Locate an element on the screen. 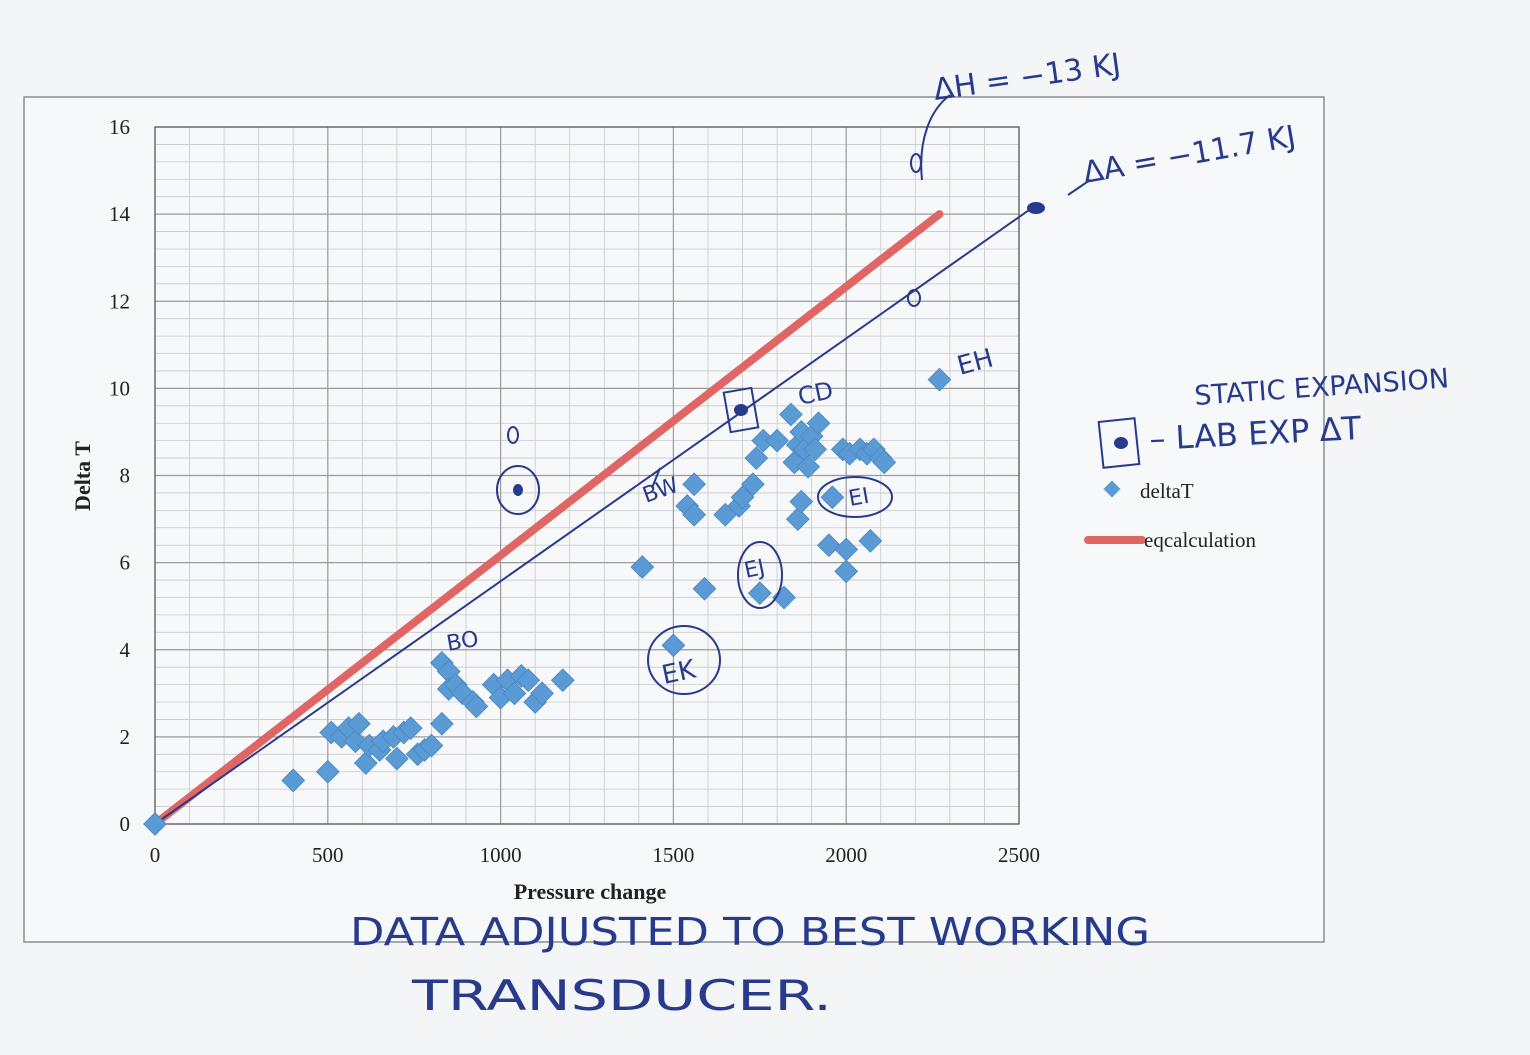  x-tick-label: 0 is located at coordinates (155, 855).